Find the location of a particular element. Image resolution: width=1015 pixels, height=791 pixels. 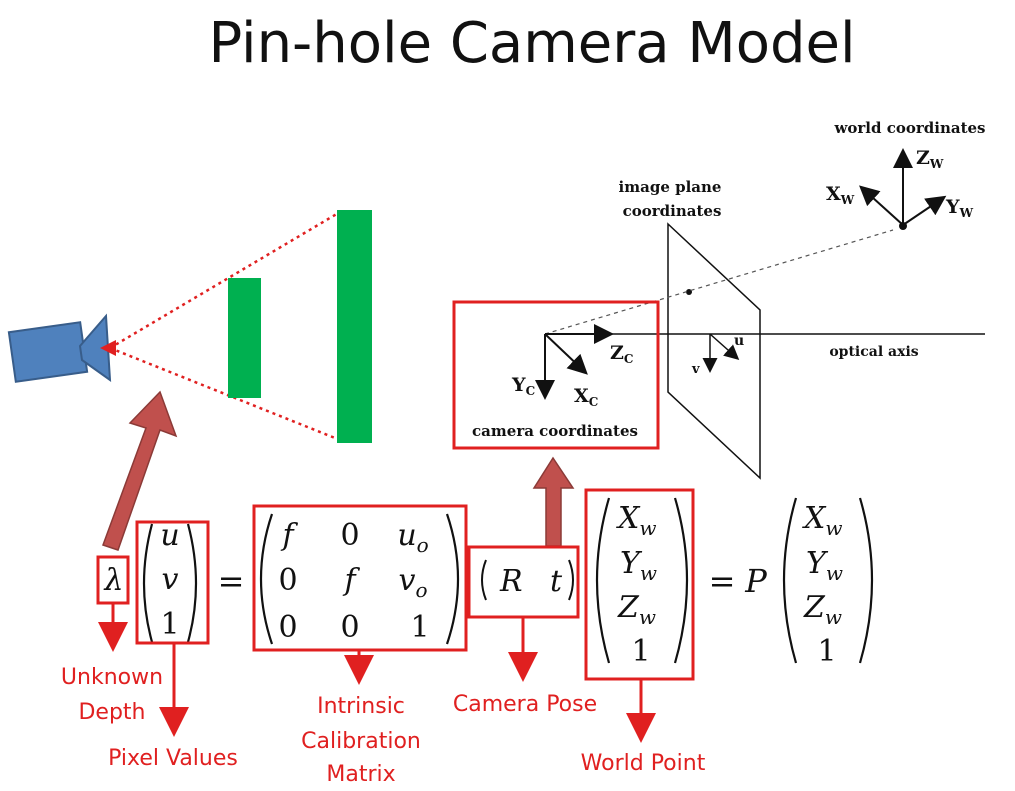

yw-sub: W is located at coordinates (966, 213).